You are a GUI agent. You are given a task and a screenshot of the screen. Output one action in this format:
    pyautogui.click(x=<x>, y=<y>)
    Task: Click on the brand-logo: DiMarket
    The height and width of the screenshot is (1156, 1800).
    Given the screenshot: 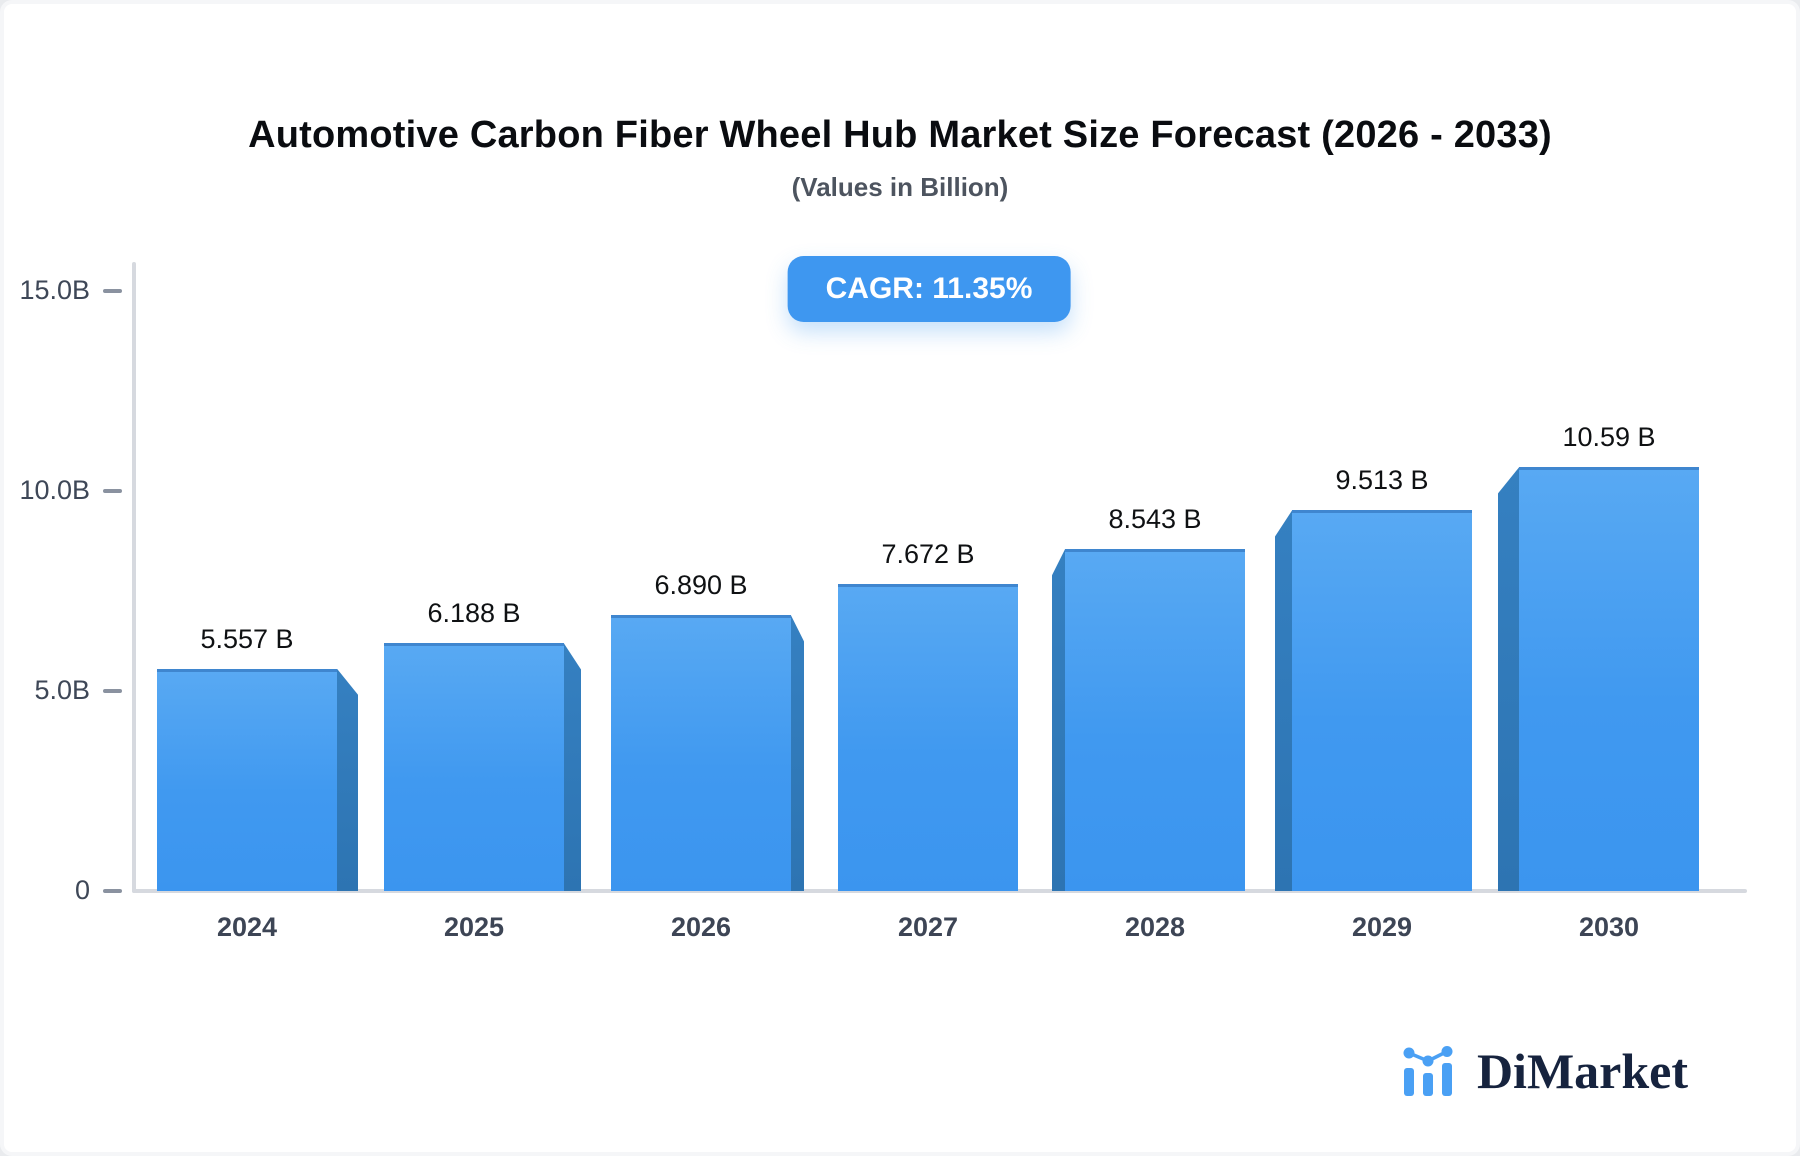 What is the action you would take?
    pyautogui.click(x=1545, y=1071)
    